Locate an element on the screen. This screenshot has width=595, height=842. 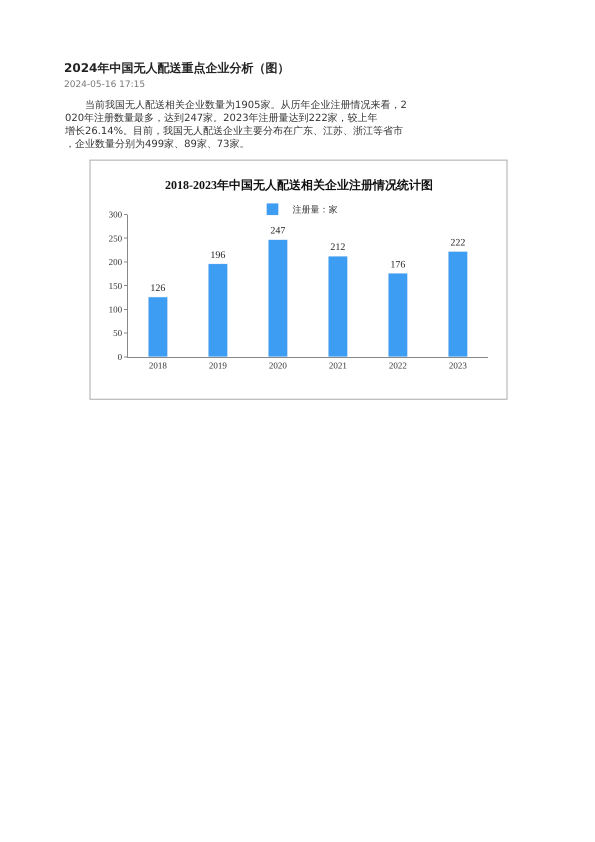
y-tick-label: 50 is located at coordinates (118, 333).